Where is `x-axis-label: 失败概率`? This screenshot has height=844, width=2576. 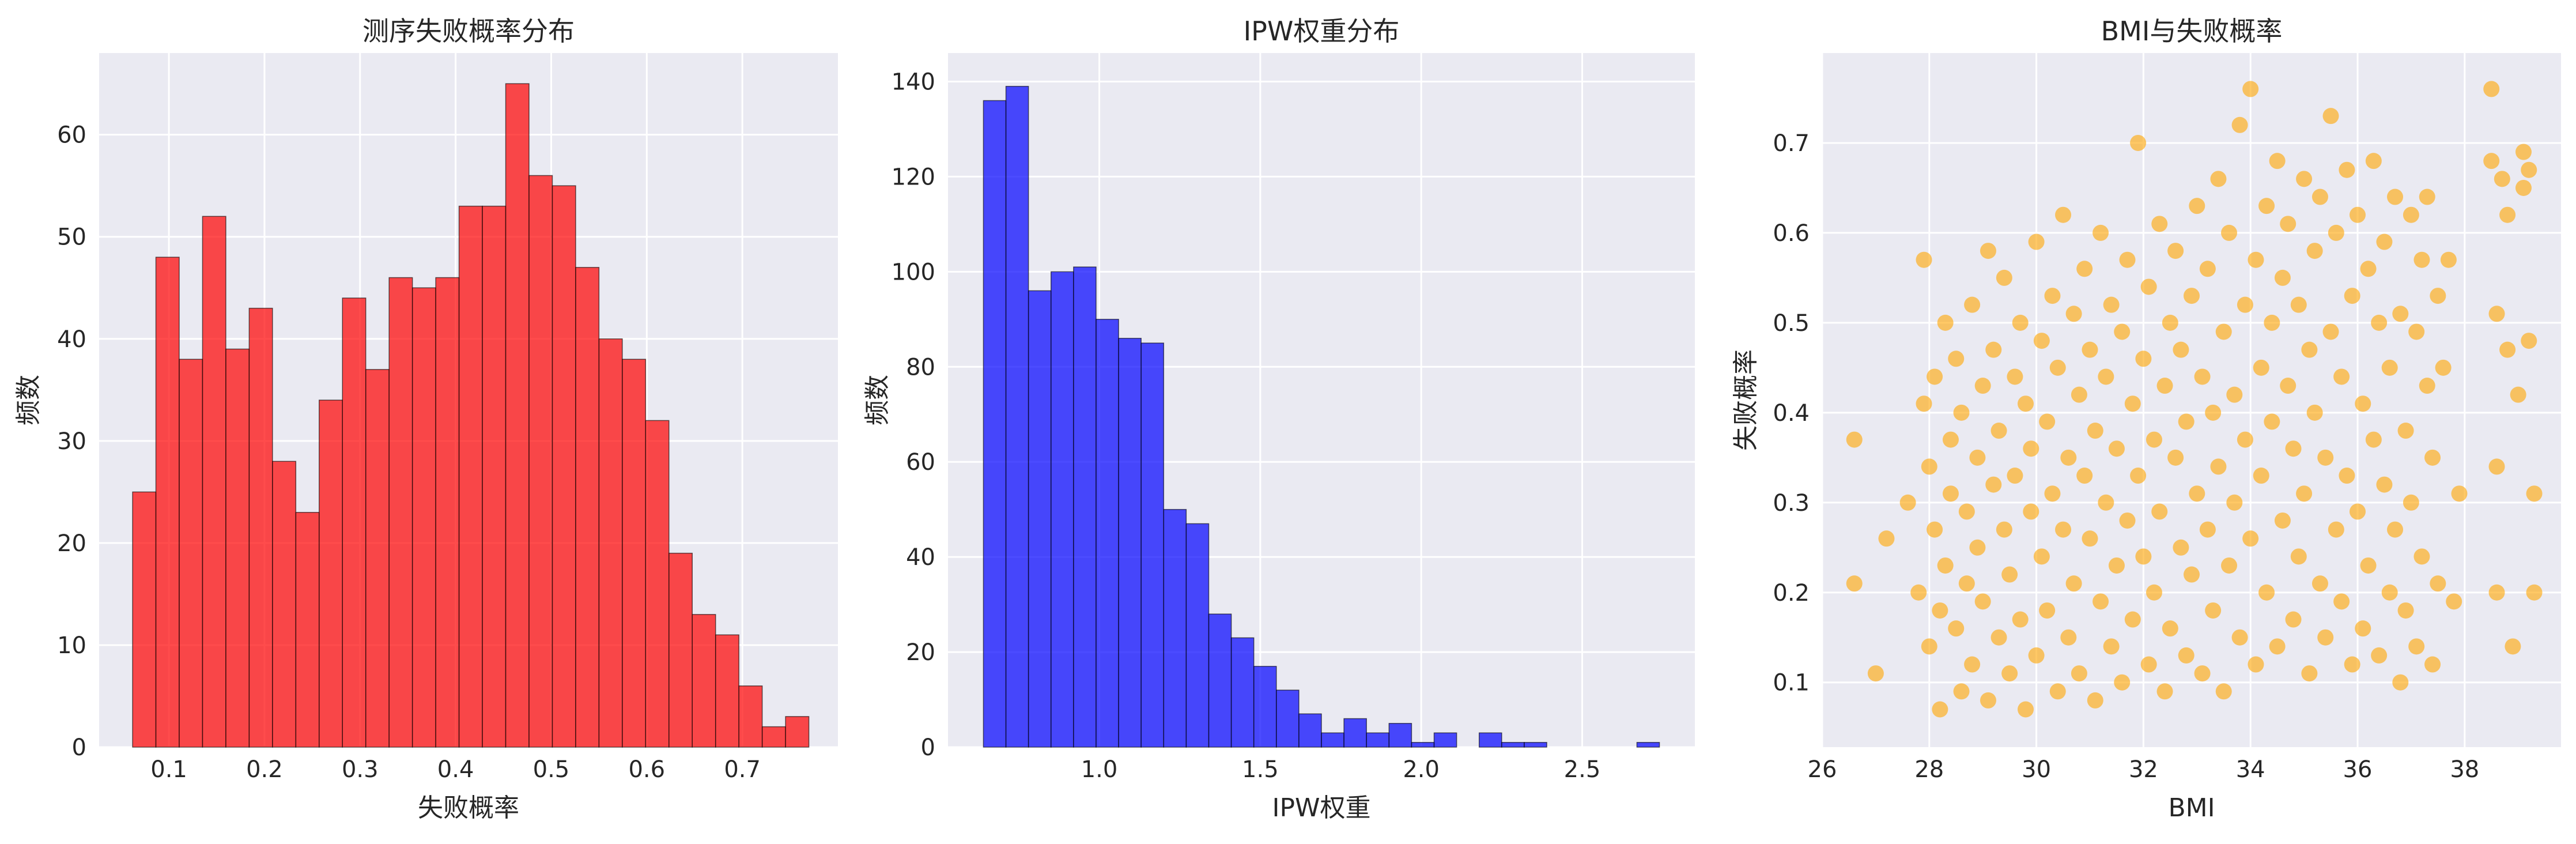 x-axis-label: 失败概率 is located at coordinates (468, 808).